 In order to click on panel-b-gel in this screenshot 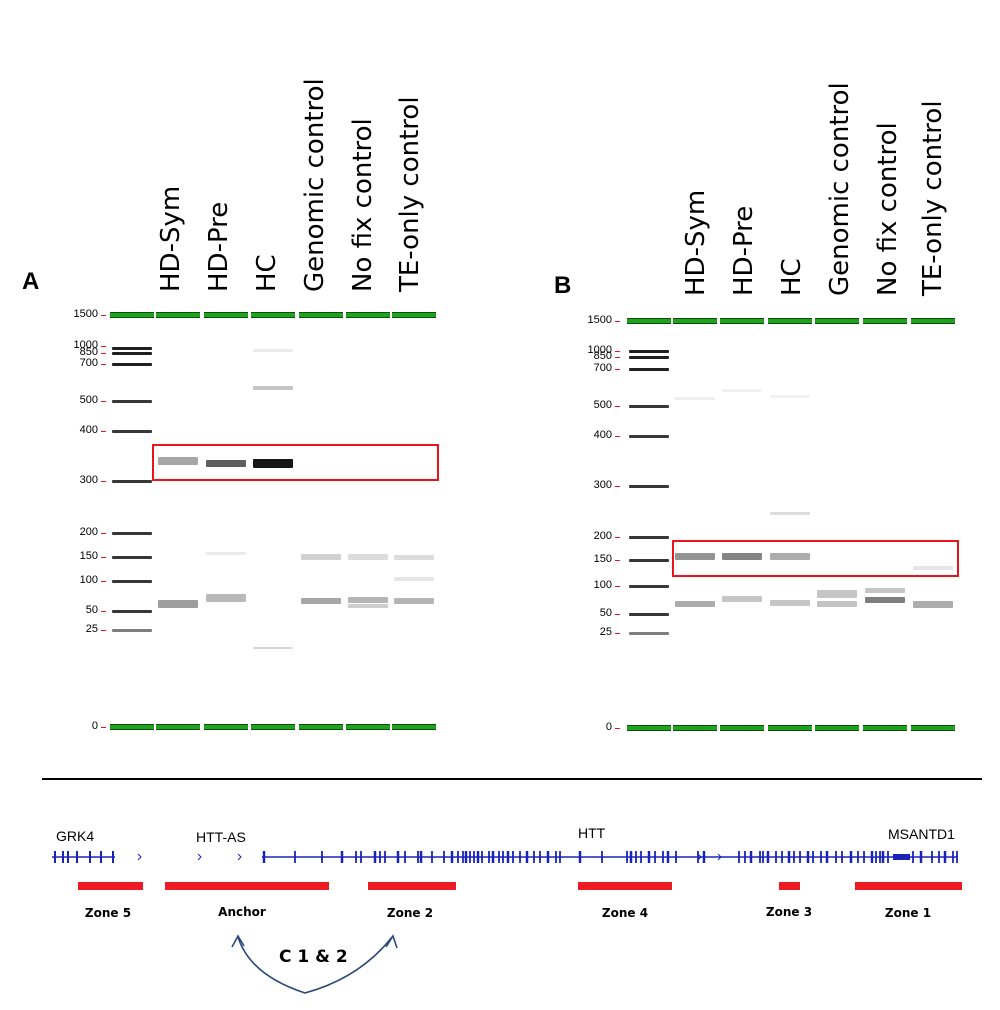, I will do `click(791, 525)`.